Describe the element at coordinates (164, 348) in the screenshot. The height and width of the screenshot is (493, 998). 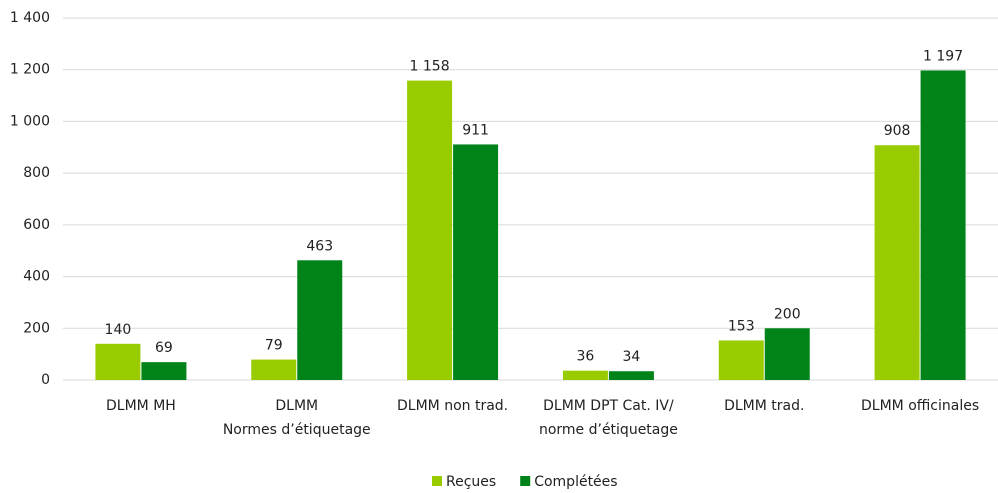
I see `value-label: 69` at that location.